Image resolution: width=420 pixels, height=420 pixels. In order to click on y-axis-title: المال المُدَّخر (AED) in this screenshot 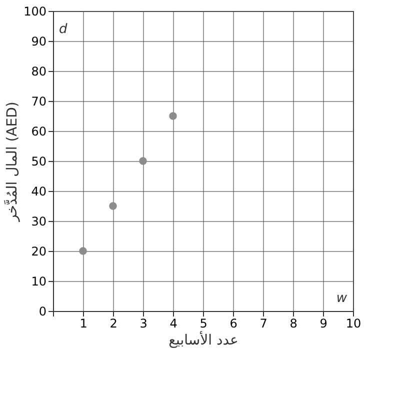, I will do `click(11, 162)`.